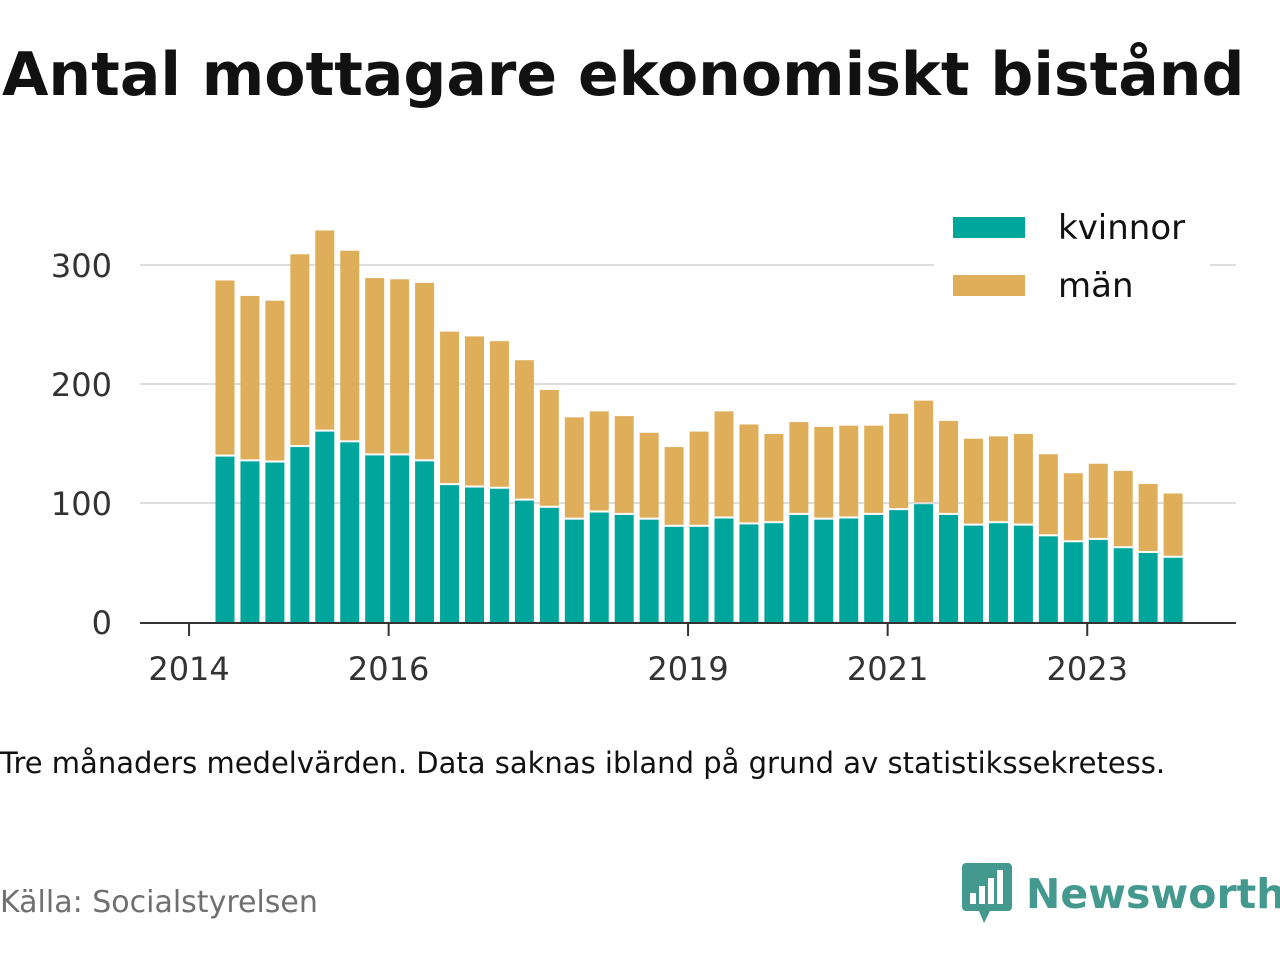 Image resolution: width=1280 pixels, height=960 pixels. What do you see at coordinates (1087, 669) in the screenshot?
I see `x-tick-label: 2023` at bounding box center [1087, 669].